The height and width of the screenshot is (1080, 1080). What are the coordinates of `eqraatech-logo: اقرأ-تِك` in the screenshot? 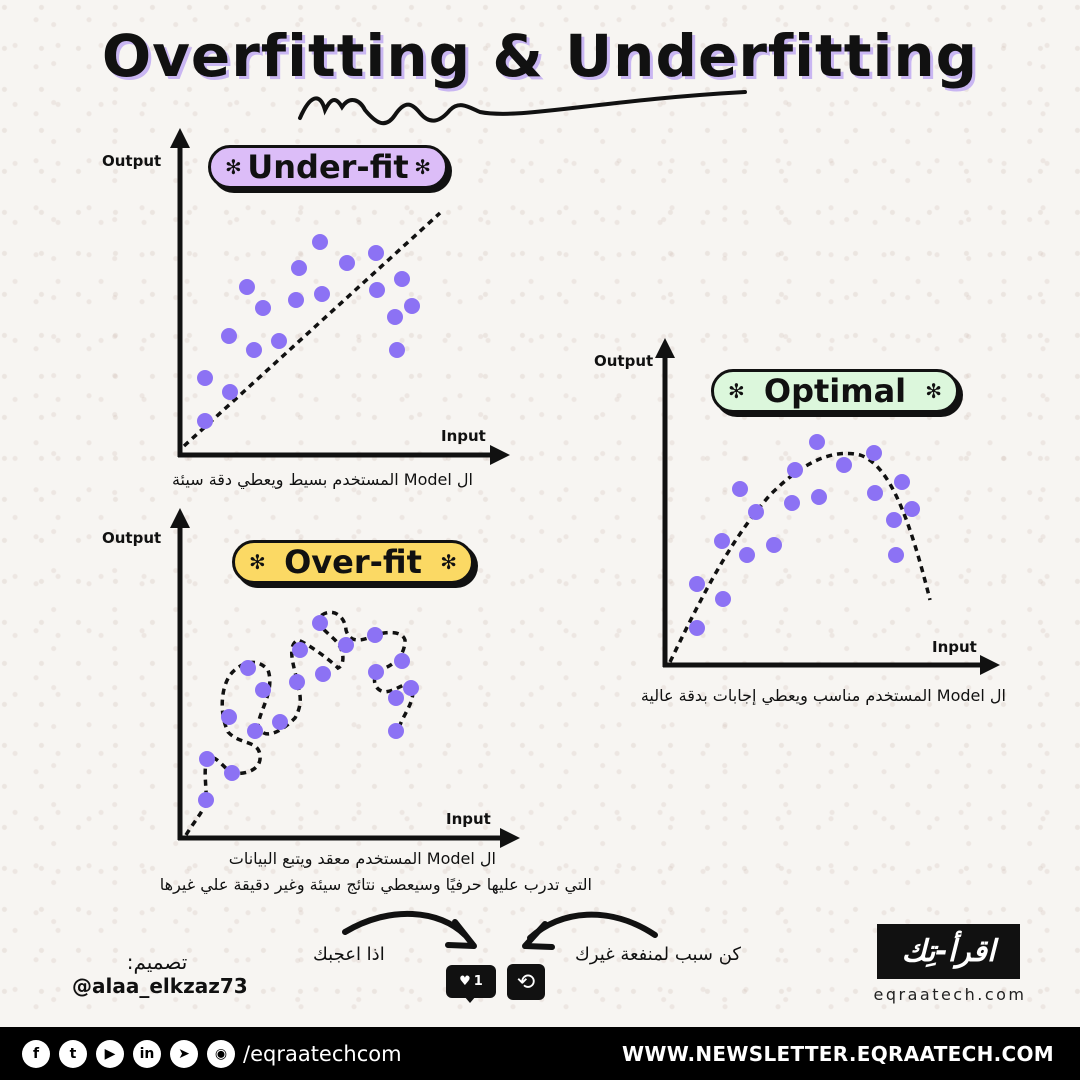 It's located at (948, 951).